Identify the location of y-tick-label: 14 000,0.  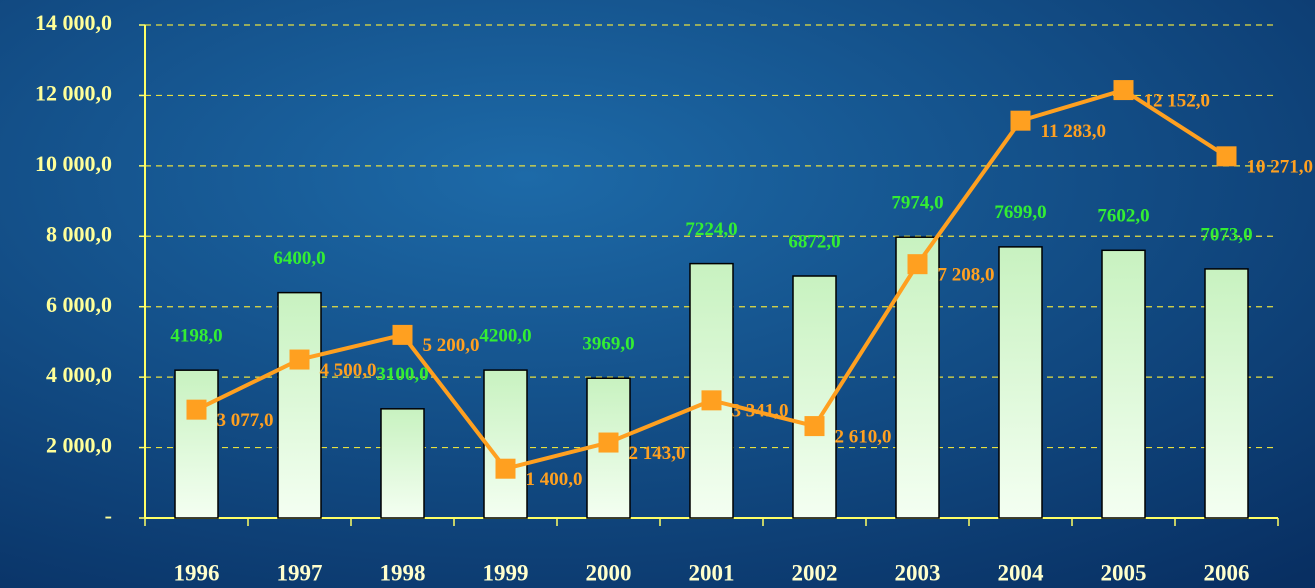
(73, 22).